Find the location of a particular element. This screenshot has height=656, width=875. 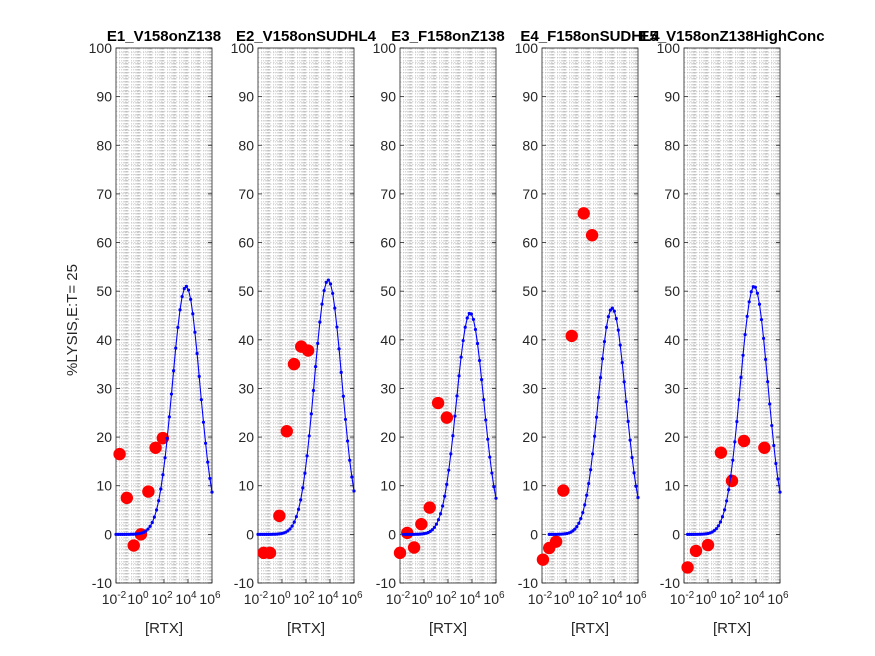

minor-grid is located at coordinates (163, 315).